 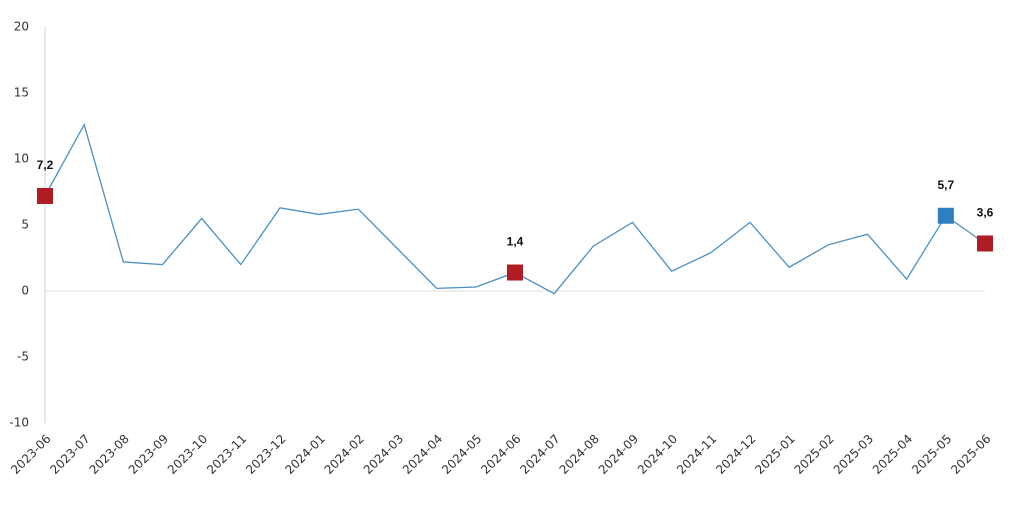 What do you see at coordinates (69, 454) in the screenshot?
I see `x-tick-label: 2023-07` at bounding box center [69, 454].